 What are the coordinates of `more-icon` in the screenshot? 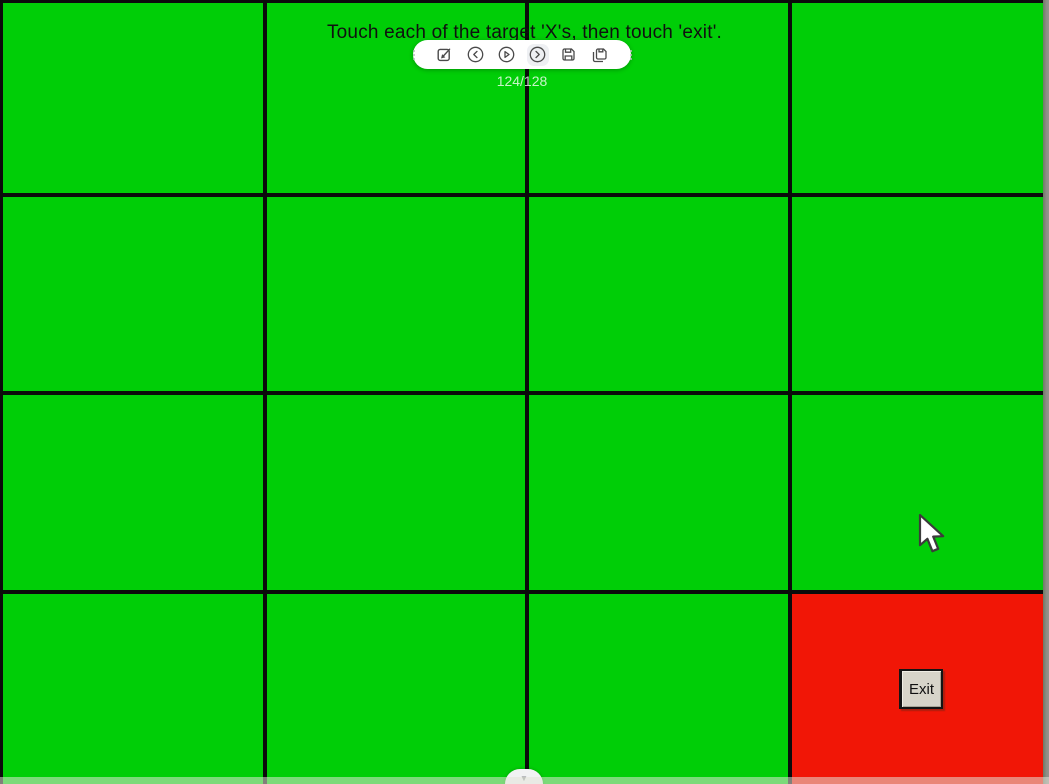 It's located at (631, 55).